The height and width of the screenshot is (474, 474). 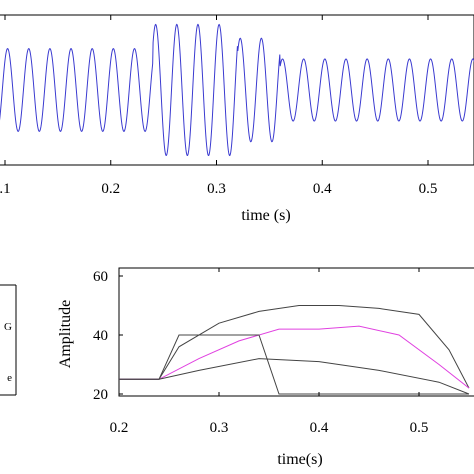 What do you see at coordinates (419, 428) in the screenshot?
I see `bottom-x-tick-label: 0.5` at bounding box center [419, 428].